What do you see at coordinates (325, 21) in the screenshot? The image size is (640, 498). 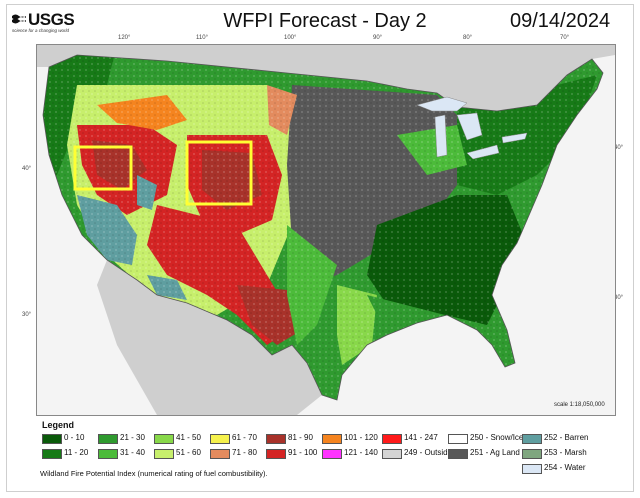 I see `page-title: WFPI Forecast - Day 2` at bounding box center [325, 21].